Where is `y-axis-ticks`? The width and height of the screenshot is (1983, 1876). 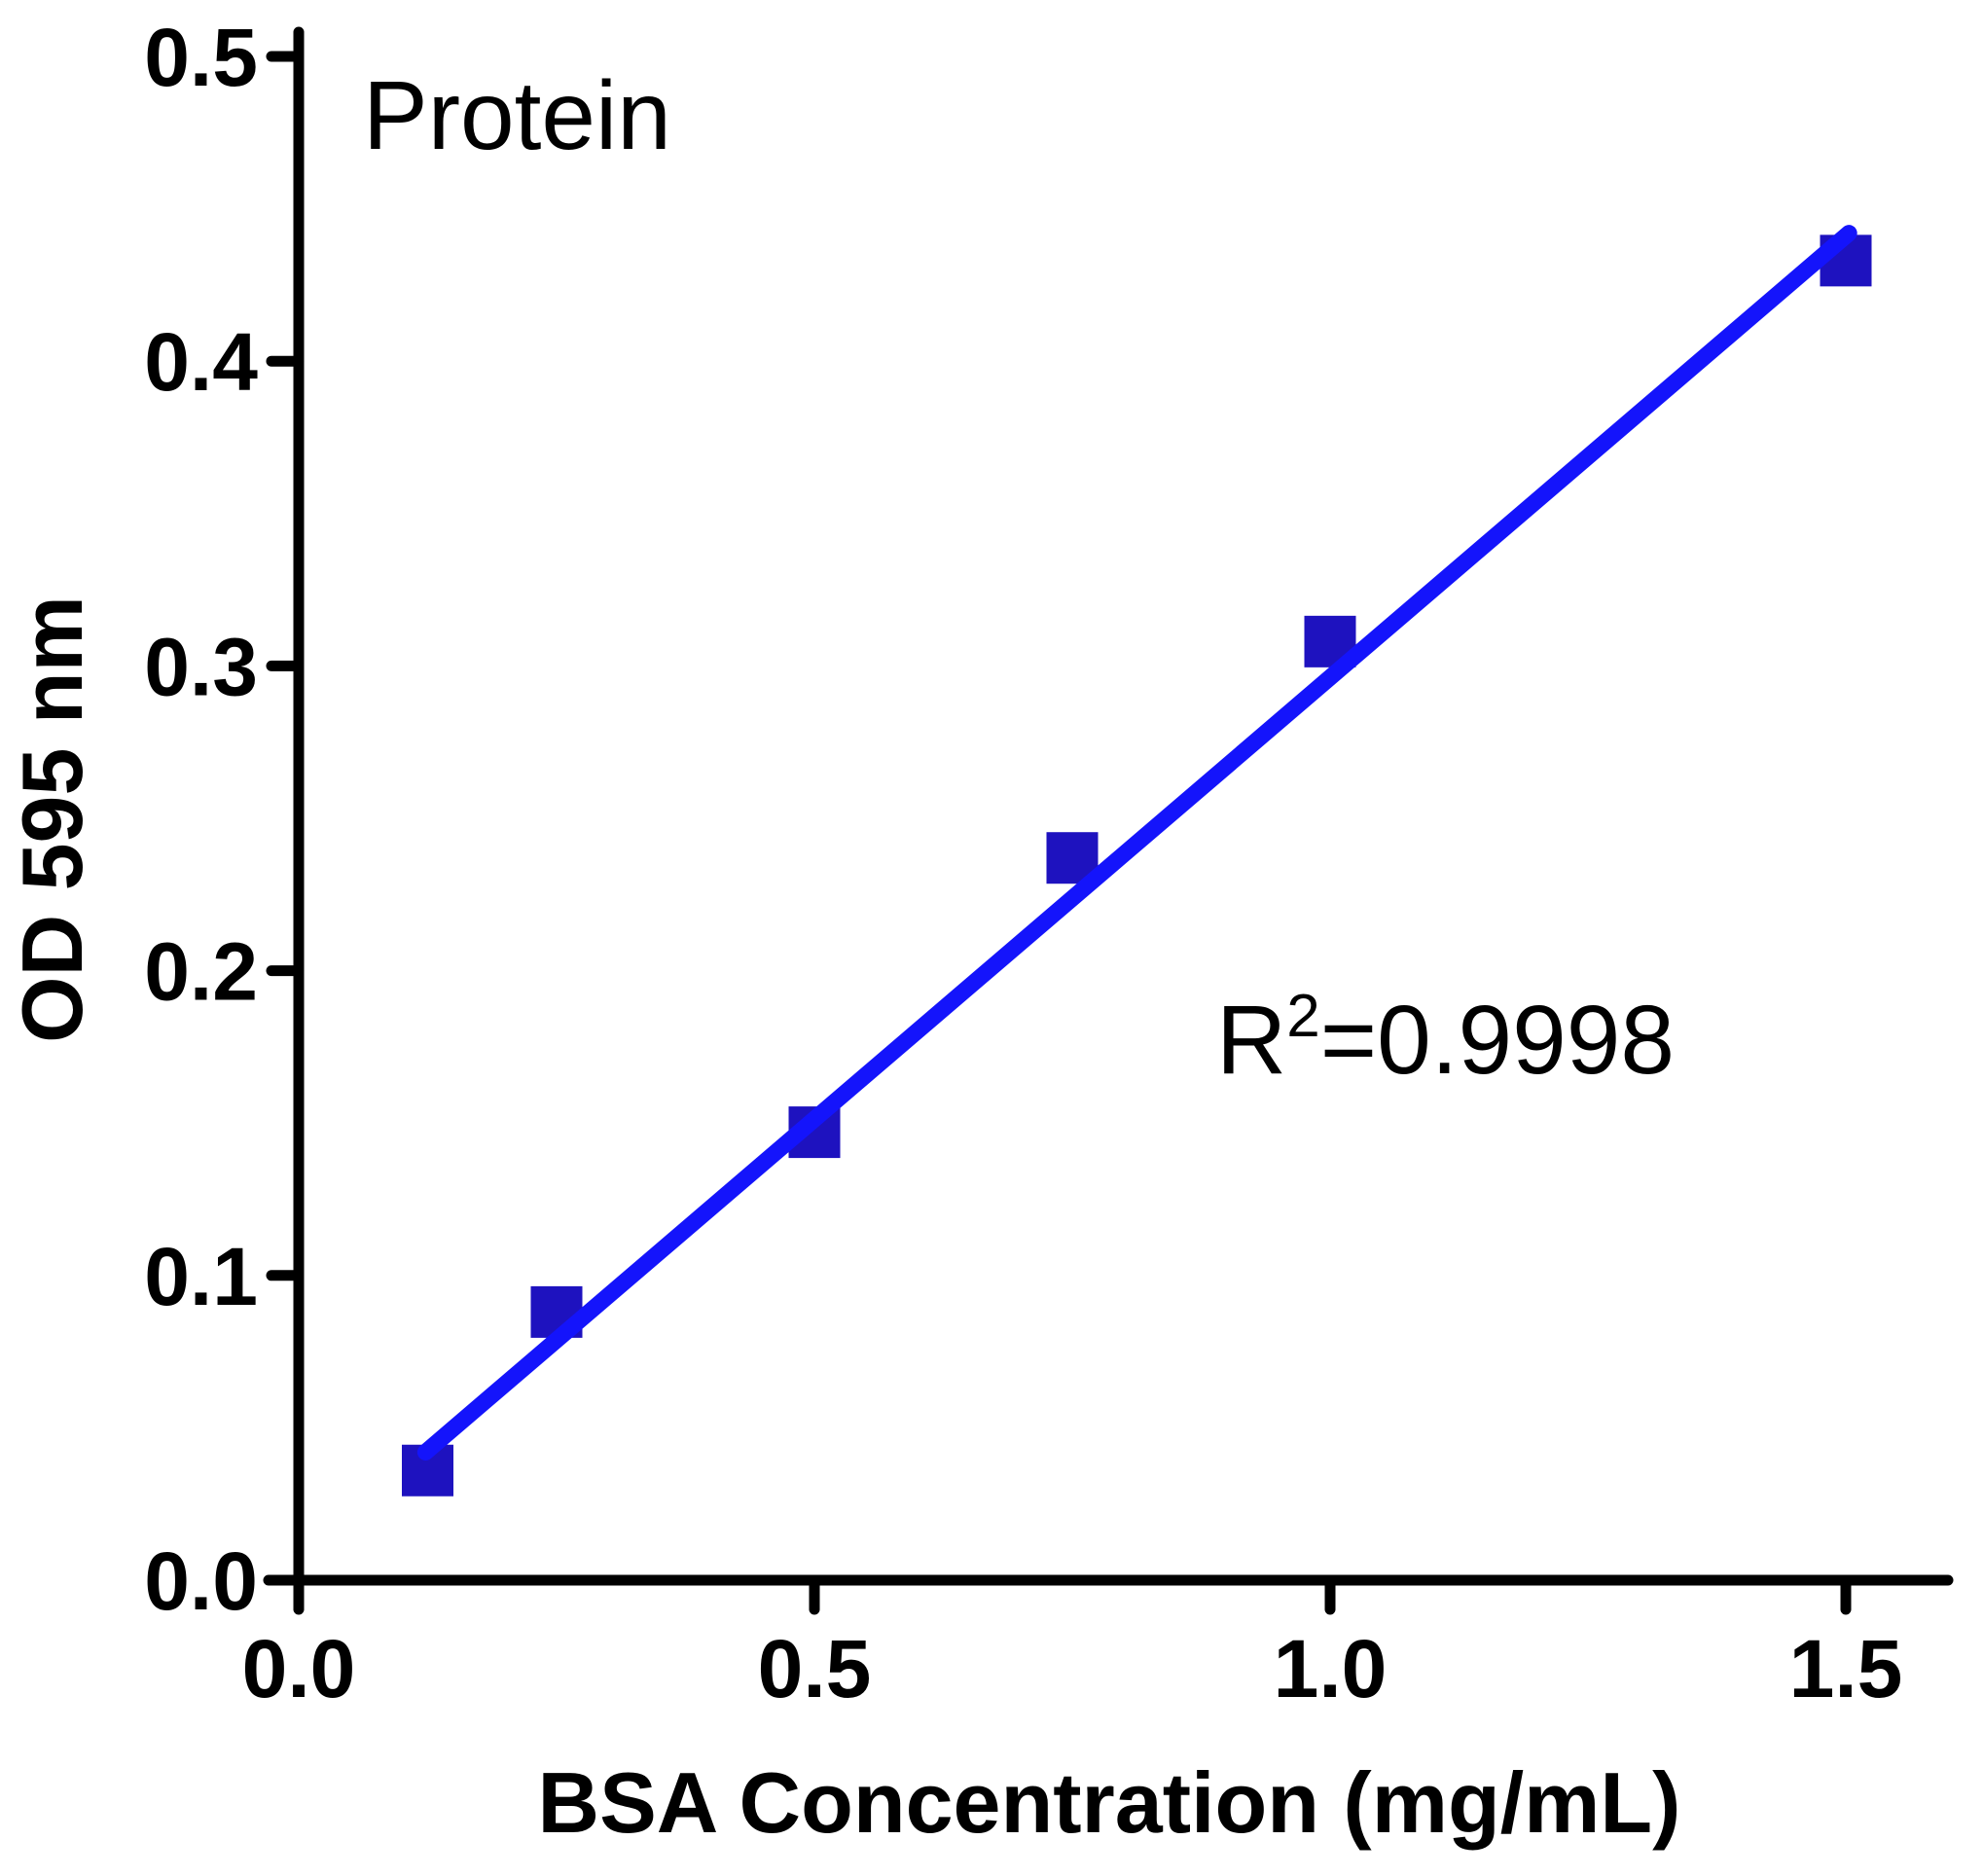
y-axis-ticks is located at coordinates (286, 818).